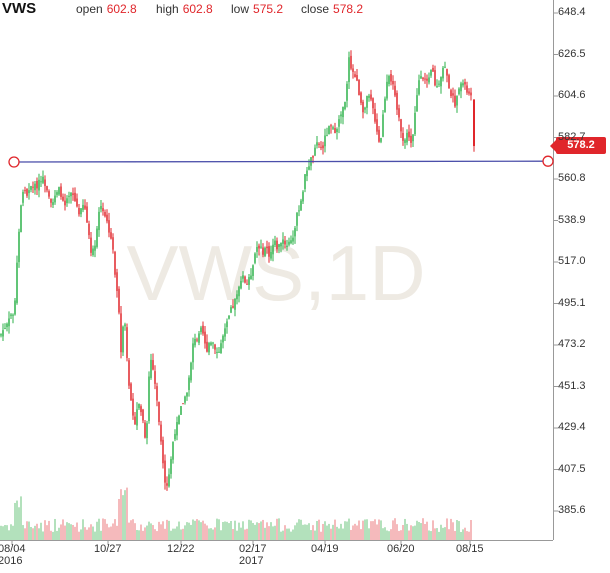 This screenshot has height=573, width=610. What do you see at coordinates (325, 549) in the screenshot?
I see `x-tick-label: 04/19` at bounding box center [325, 549].